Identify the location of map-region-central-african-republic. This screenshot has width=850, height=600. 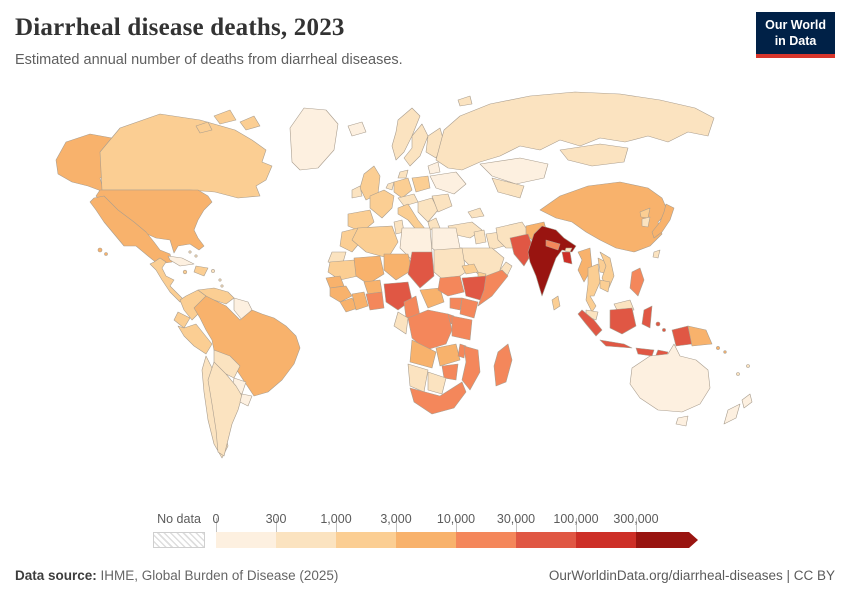
(432, 298).